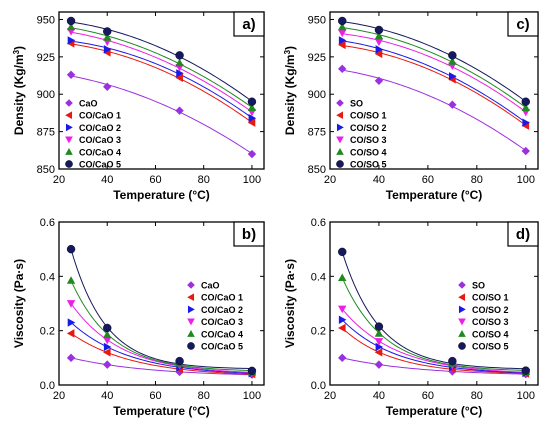  Describe the element at coordinates (16, 51) in the screenshot. I see `y-axis-title-sup: 3` at that location.